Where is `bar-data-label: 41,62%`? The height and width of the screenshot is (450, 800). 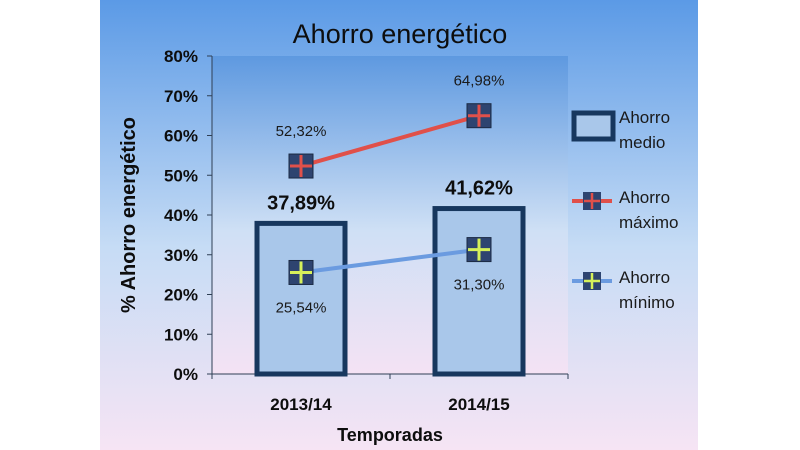 bar-data-label: 41,62% is located at coordinates (479, 189).